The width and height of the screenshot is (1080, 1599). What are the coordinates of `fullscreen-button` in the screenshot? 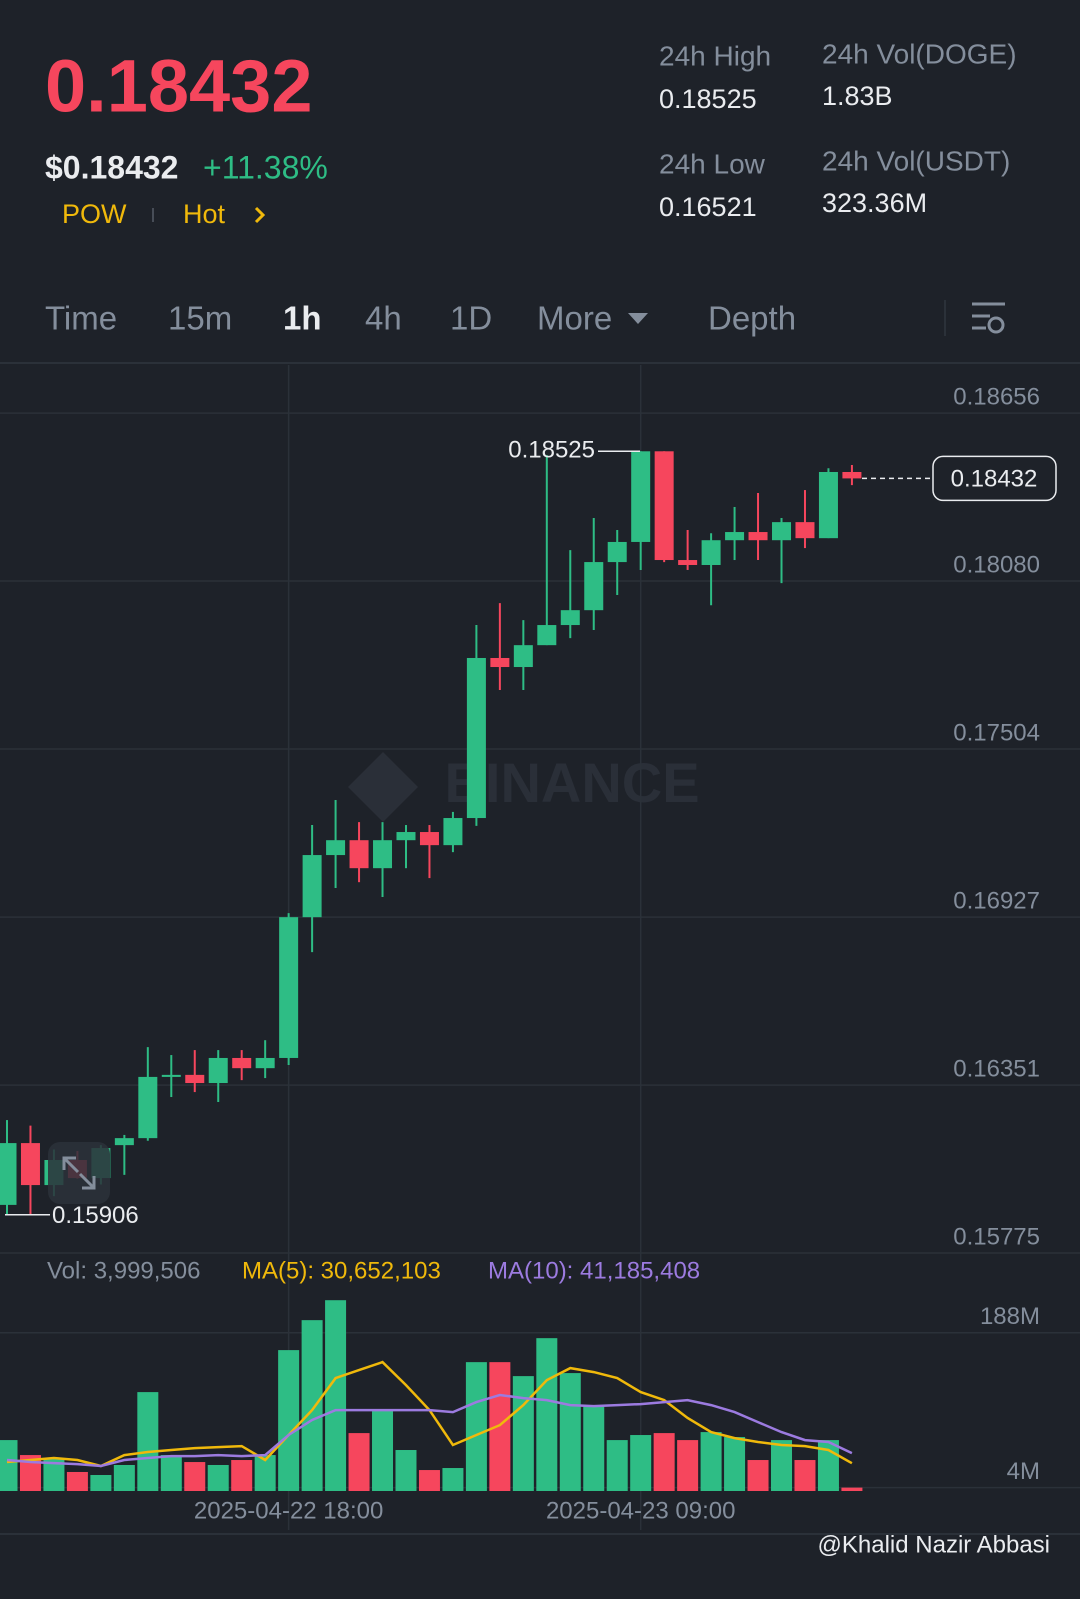 It's located at (79, 1173).